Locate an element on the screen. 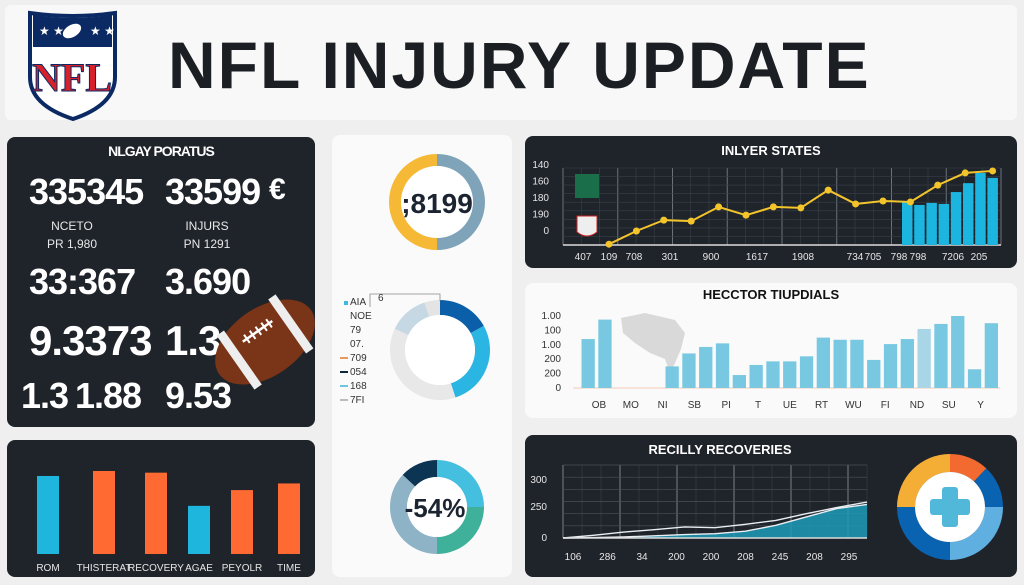  x-tick-label: RT is located at coordinates (821, 405).